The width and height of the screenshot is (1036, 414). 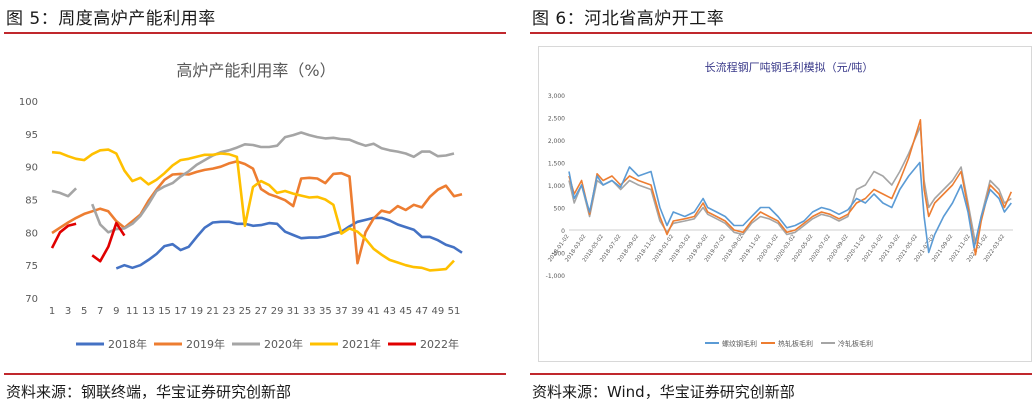 I want to click on figure-5-title: 图 5：周度高炉产能利用率, so click(x=111, y=19).